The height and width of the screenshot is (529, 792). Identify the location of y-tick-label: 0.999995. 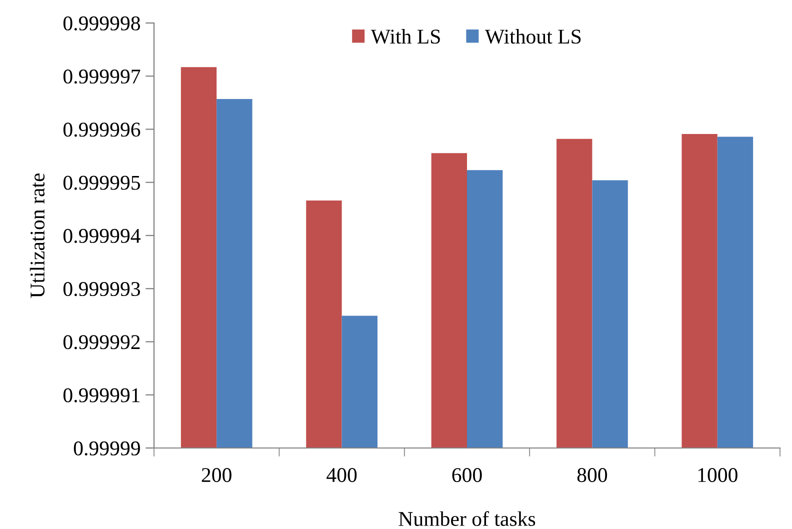
(101, 183).